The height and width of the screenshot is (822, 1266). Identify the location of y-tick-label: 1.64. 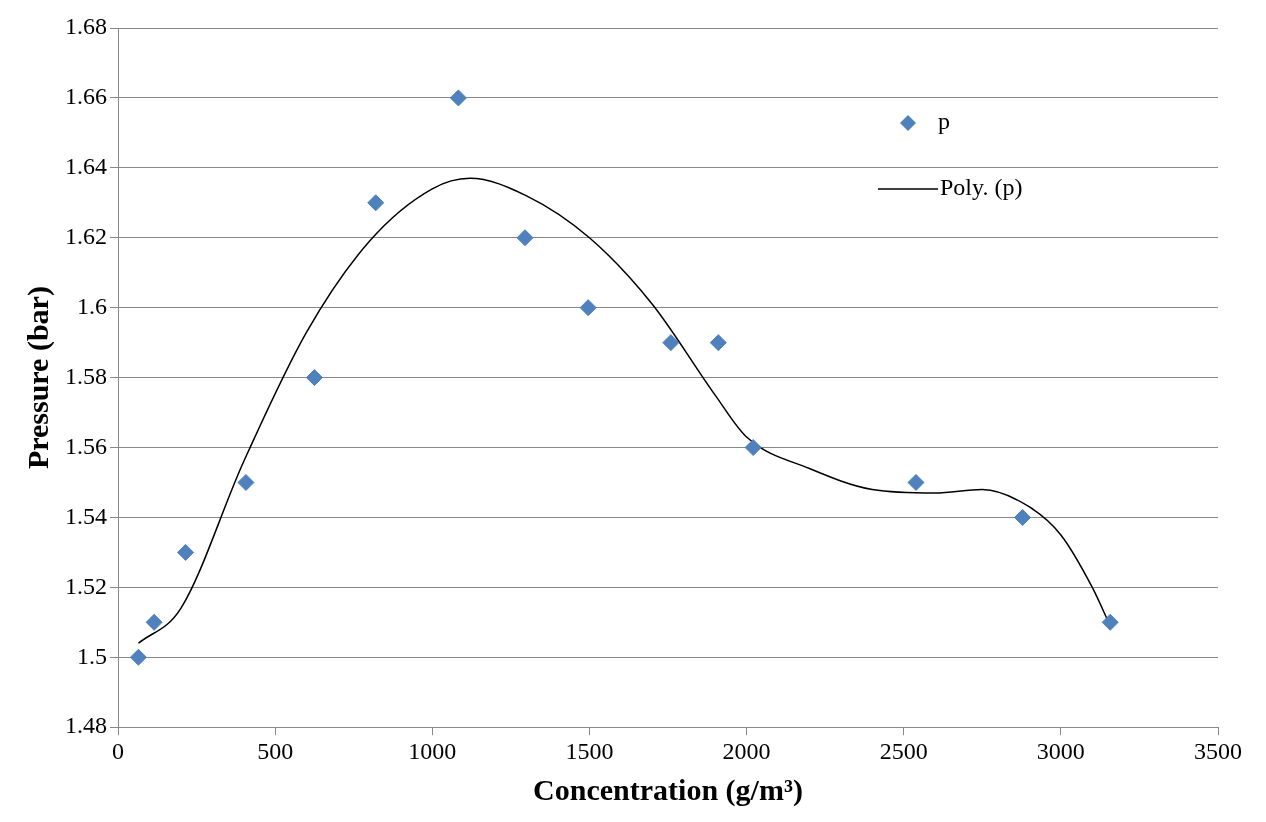
(86, 166).